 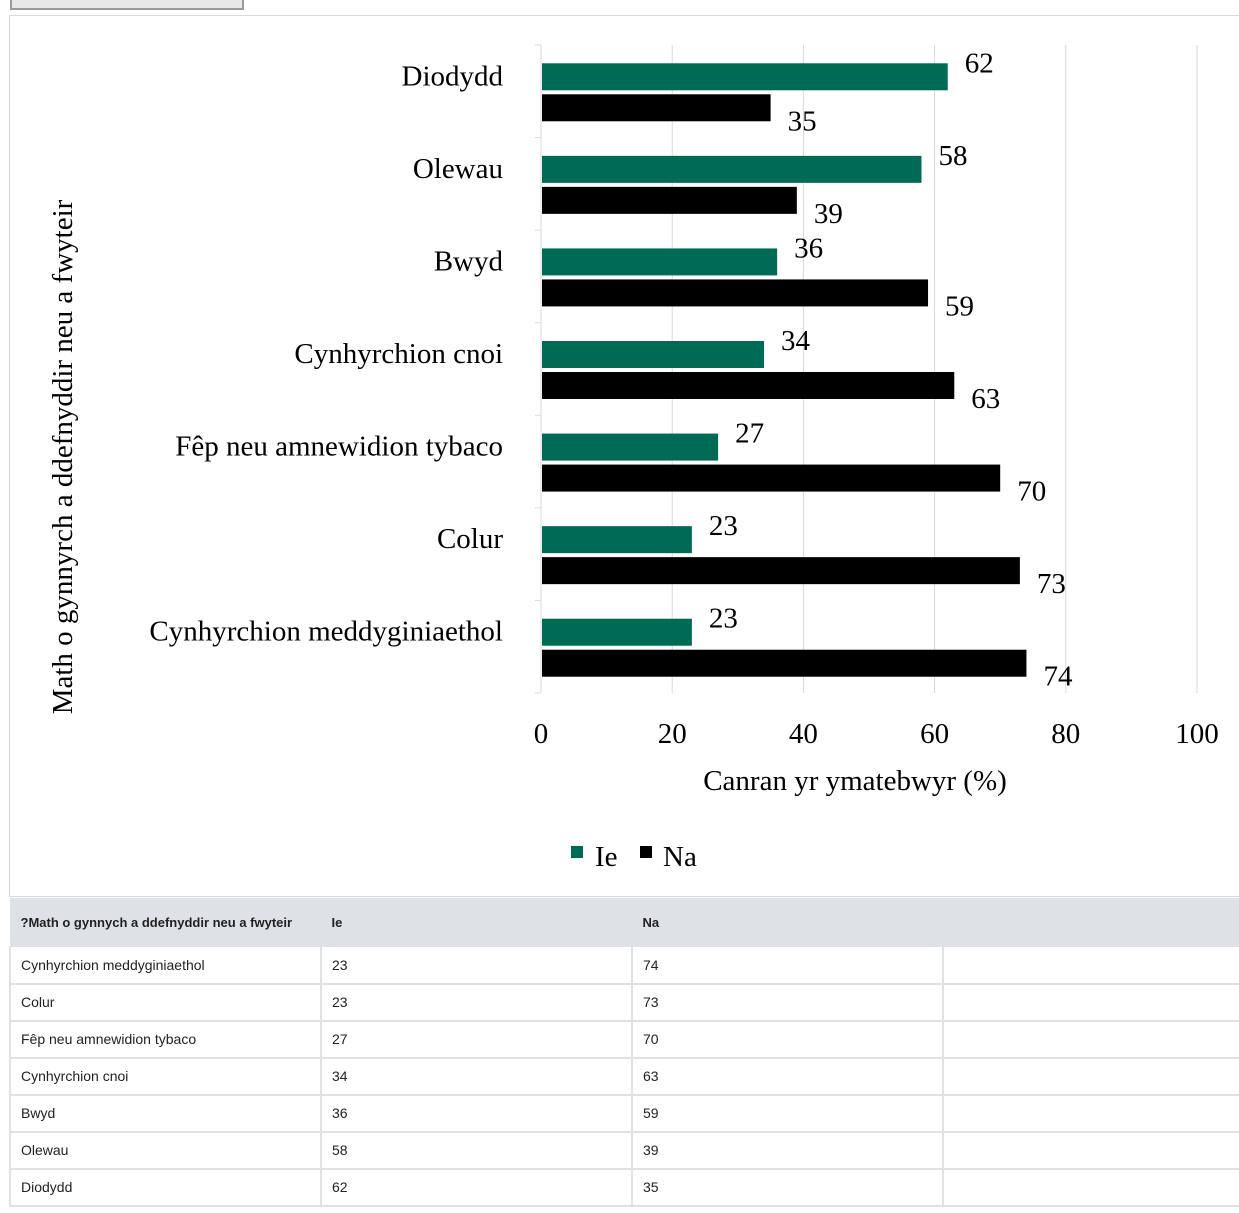 What do you see at coordinates (476, 1113) in the screenshot?
I see `table-cell: 36` at bounding box center [476, 1113].